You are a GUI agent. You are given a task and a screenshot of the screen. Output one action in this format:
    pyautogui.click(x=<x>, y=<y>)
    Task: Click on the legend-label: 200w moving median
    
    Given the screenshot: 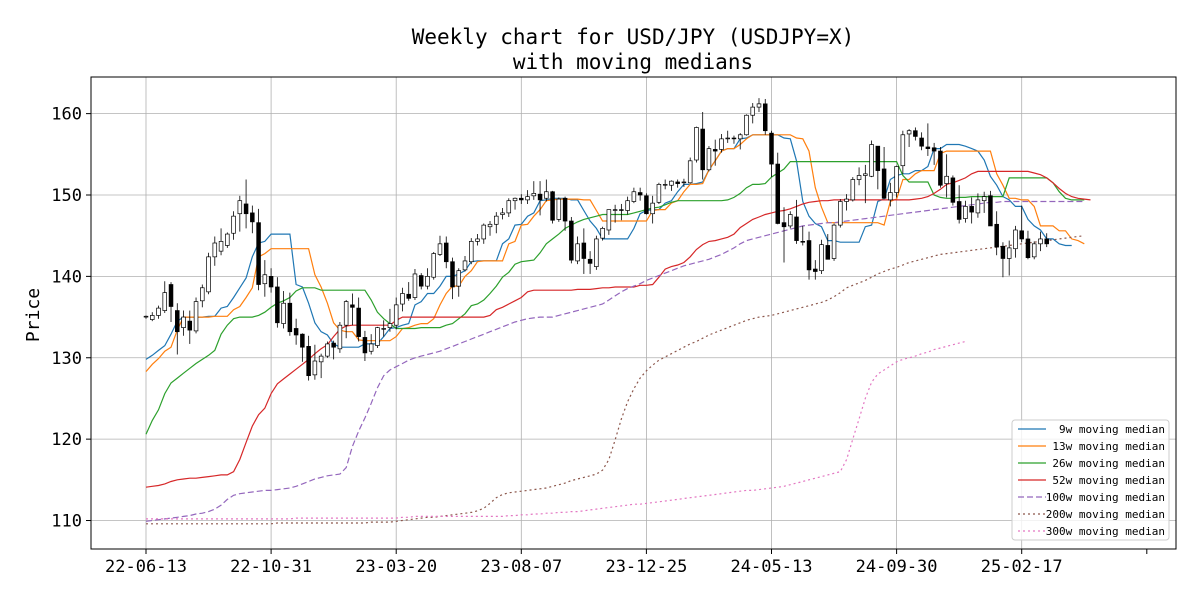 What is the action you would take?
    pyautogui.click(x=1105, y=514)
    